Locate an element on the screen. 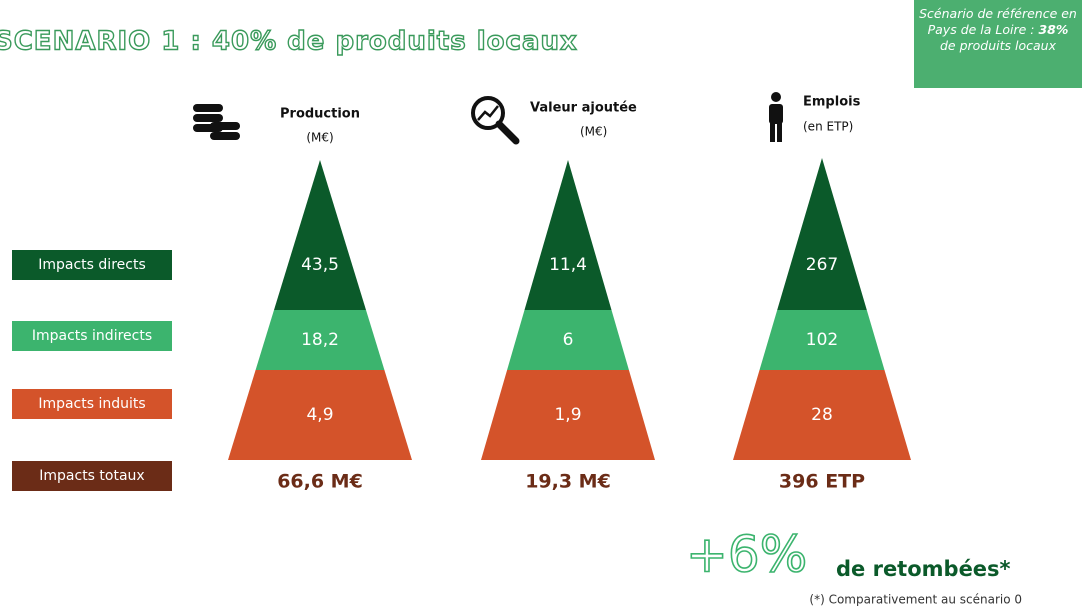 Image resolution: width=1082 pixels, height=609 pixels. icons is located at coordinates (488, 118).